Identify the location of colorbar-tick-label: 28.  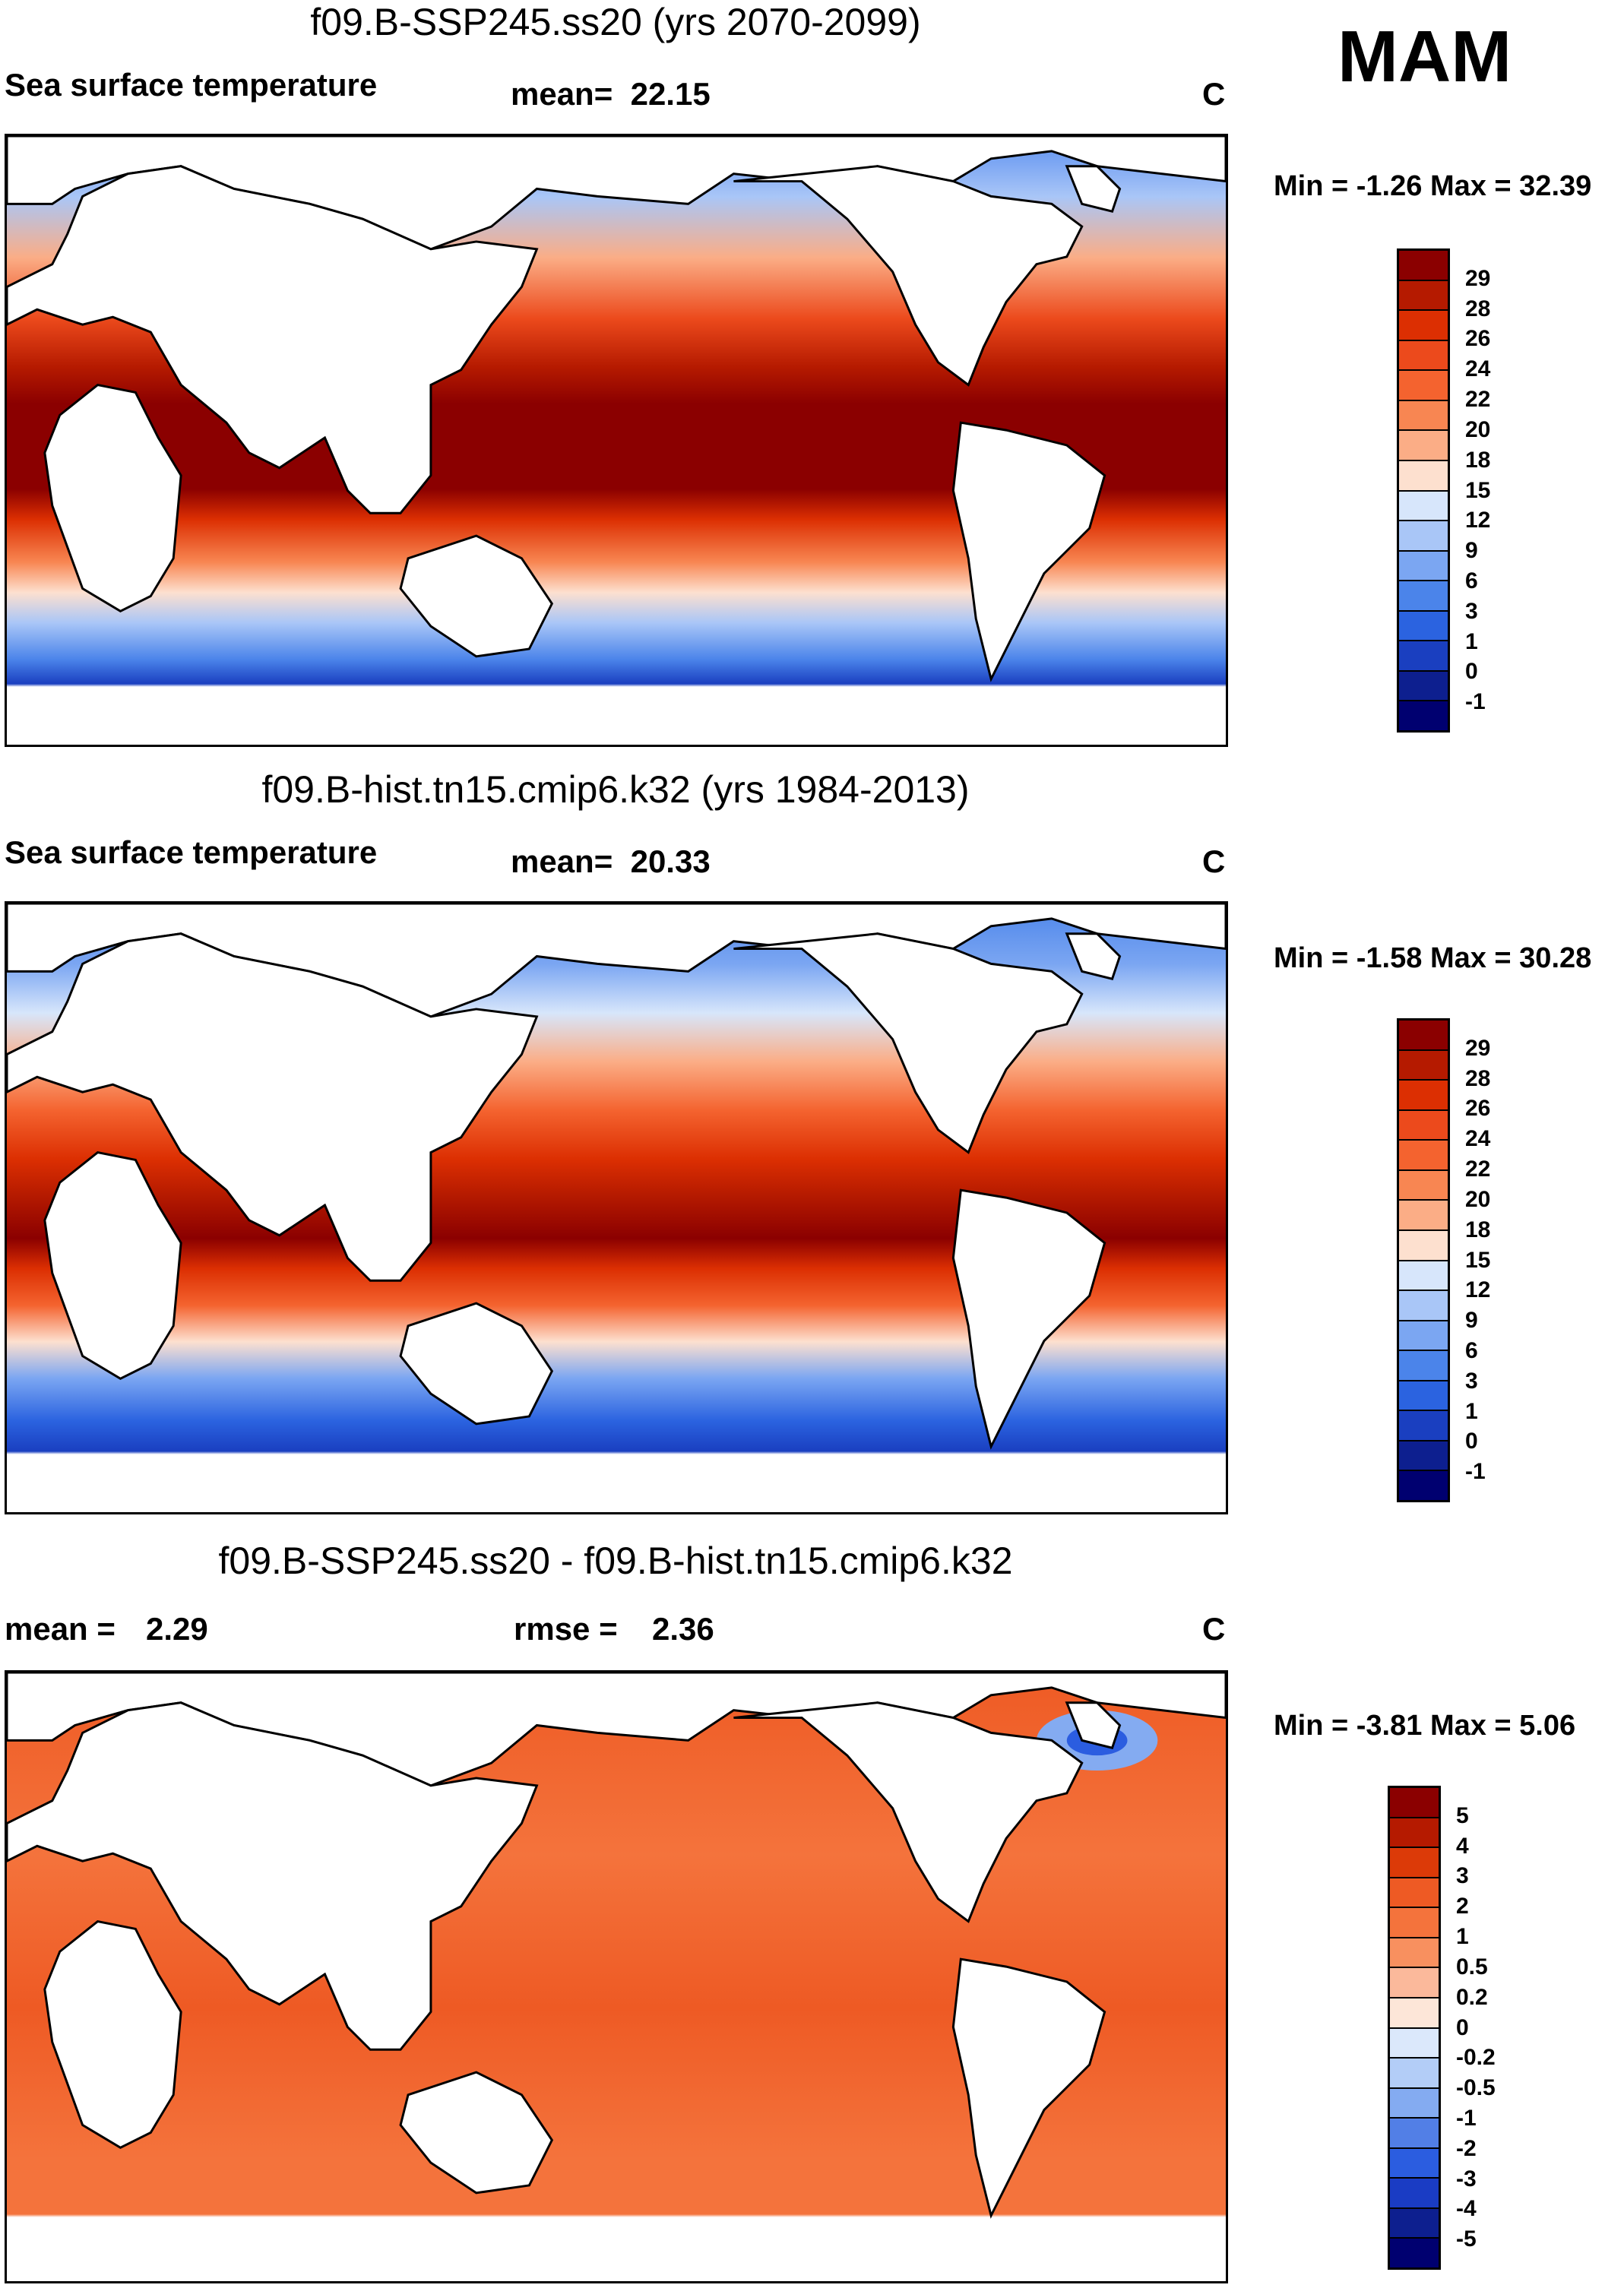
(1478, 308).